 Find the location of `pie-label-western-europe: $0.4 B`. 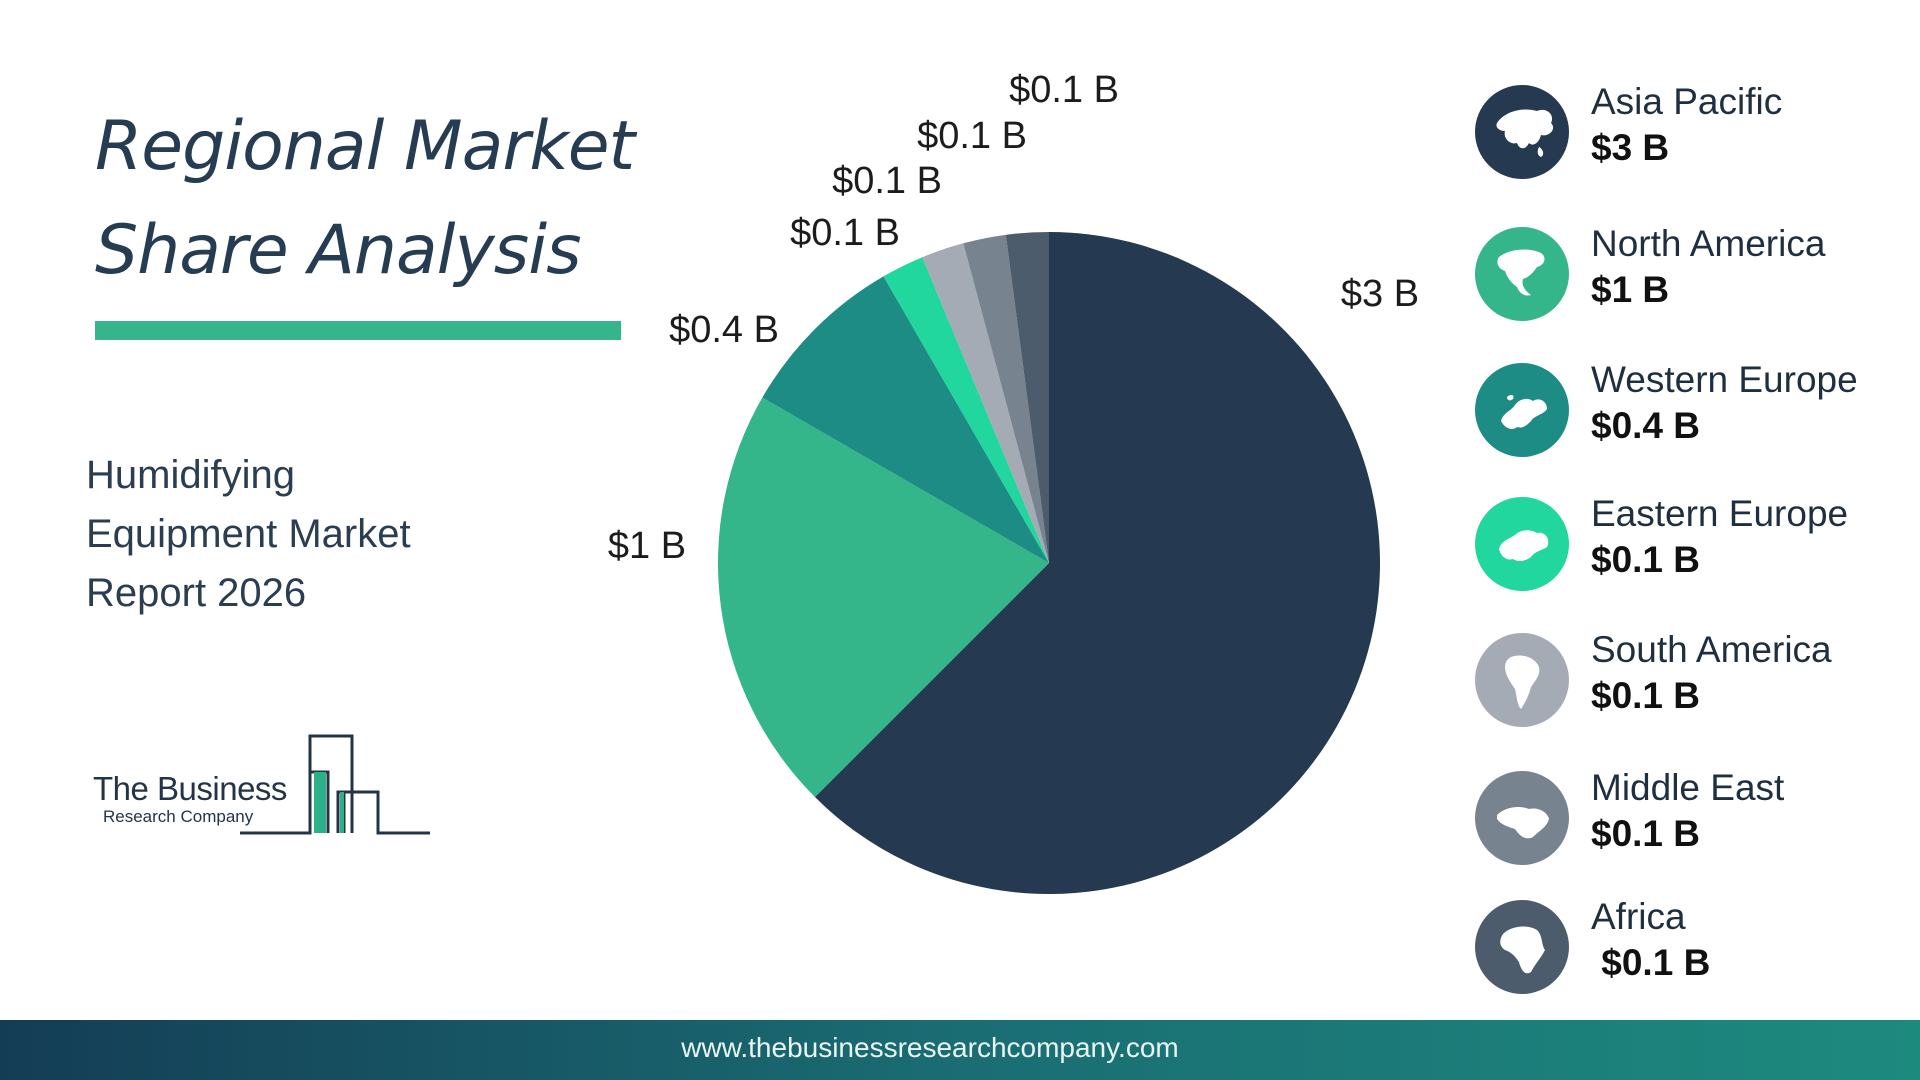

pie-label-western-europe: $0.4 B is located at coordinates (724, 330).